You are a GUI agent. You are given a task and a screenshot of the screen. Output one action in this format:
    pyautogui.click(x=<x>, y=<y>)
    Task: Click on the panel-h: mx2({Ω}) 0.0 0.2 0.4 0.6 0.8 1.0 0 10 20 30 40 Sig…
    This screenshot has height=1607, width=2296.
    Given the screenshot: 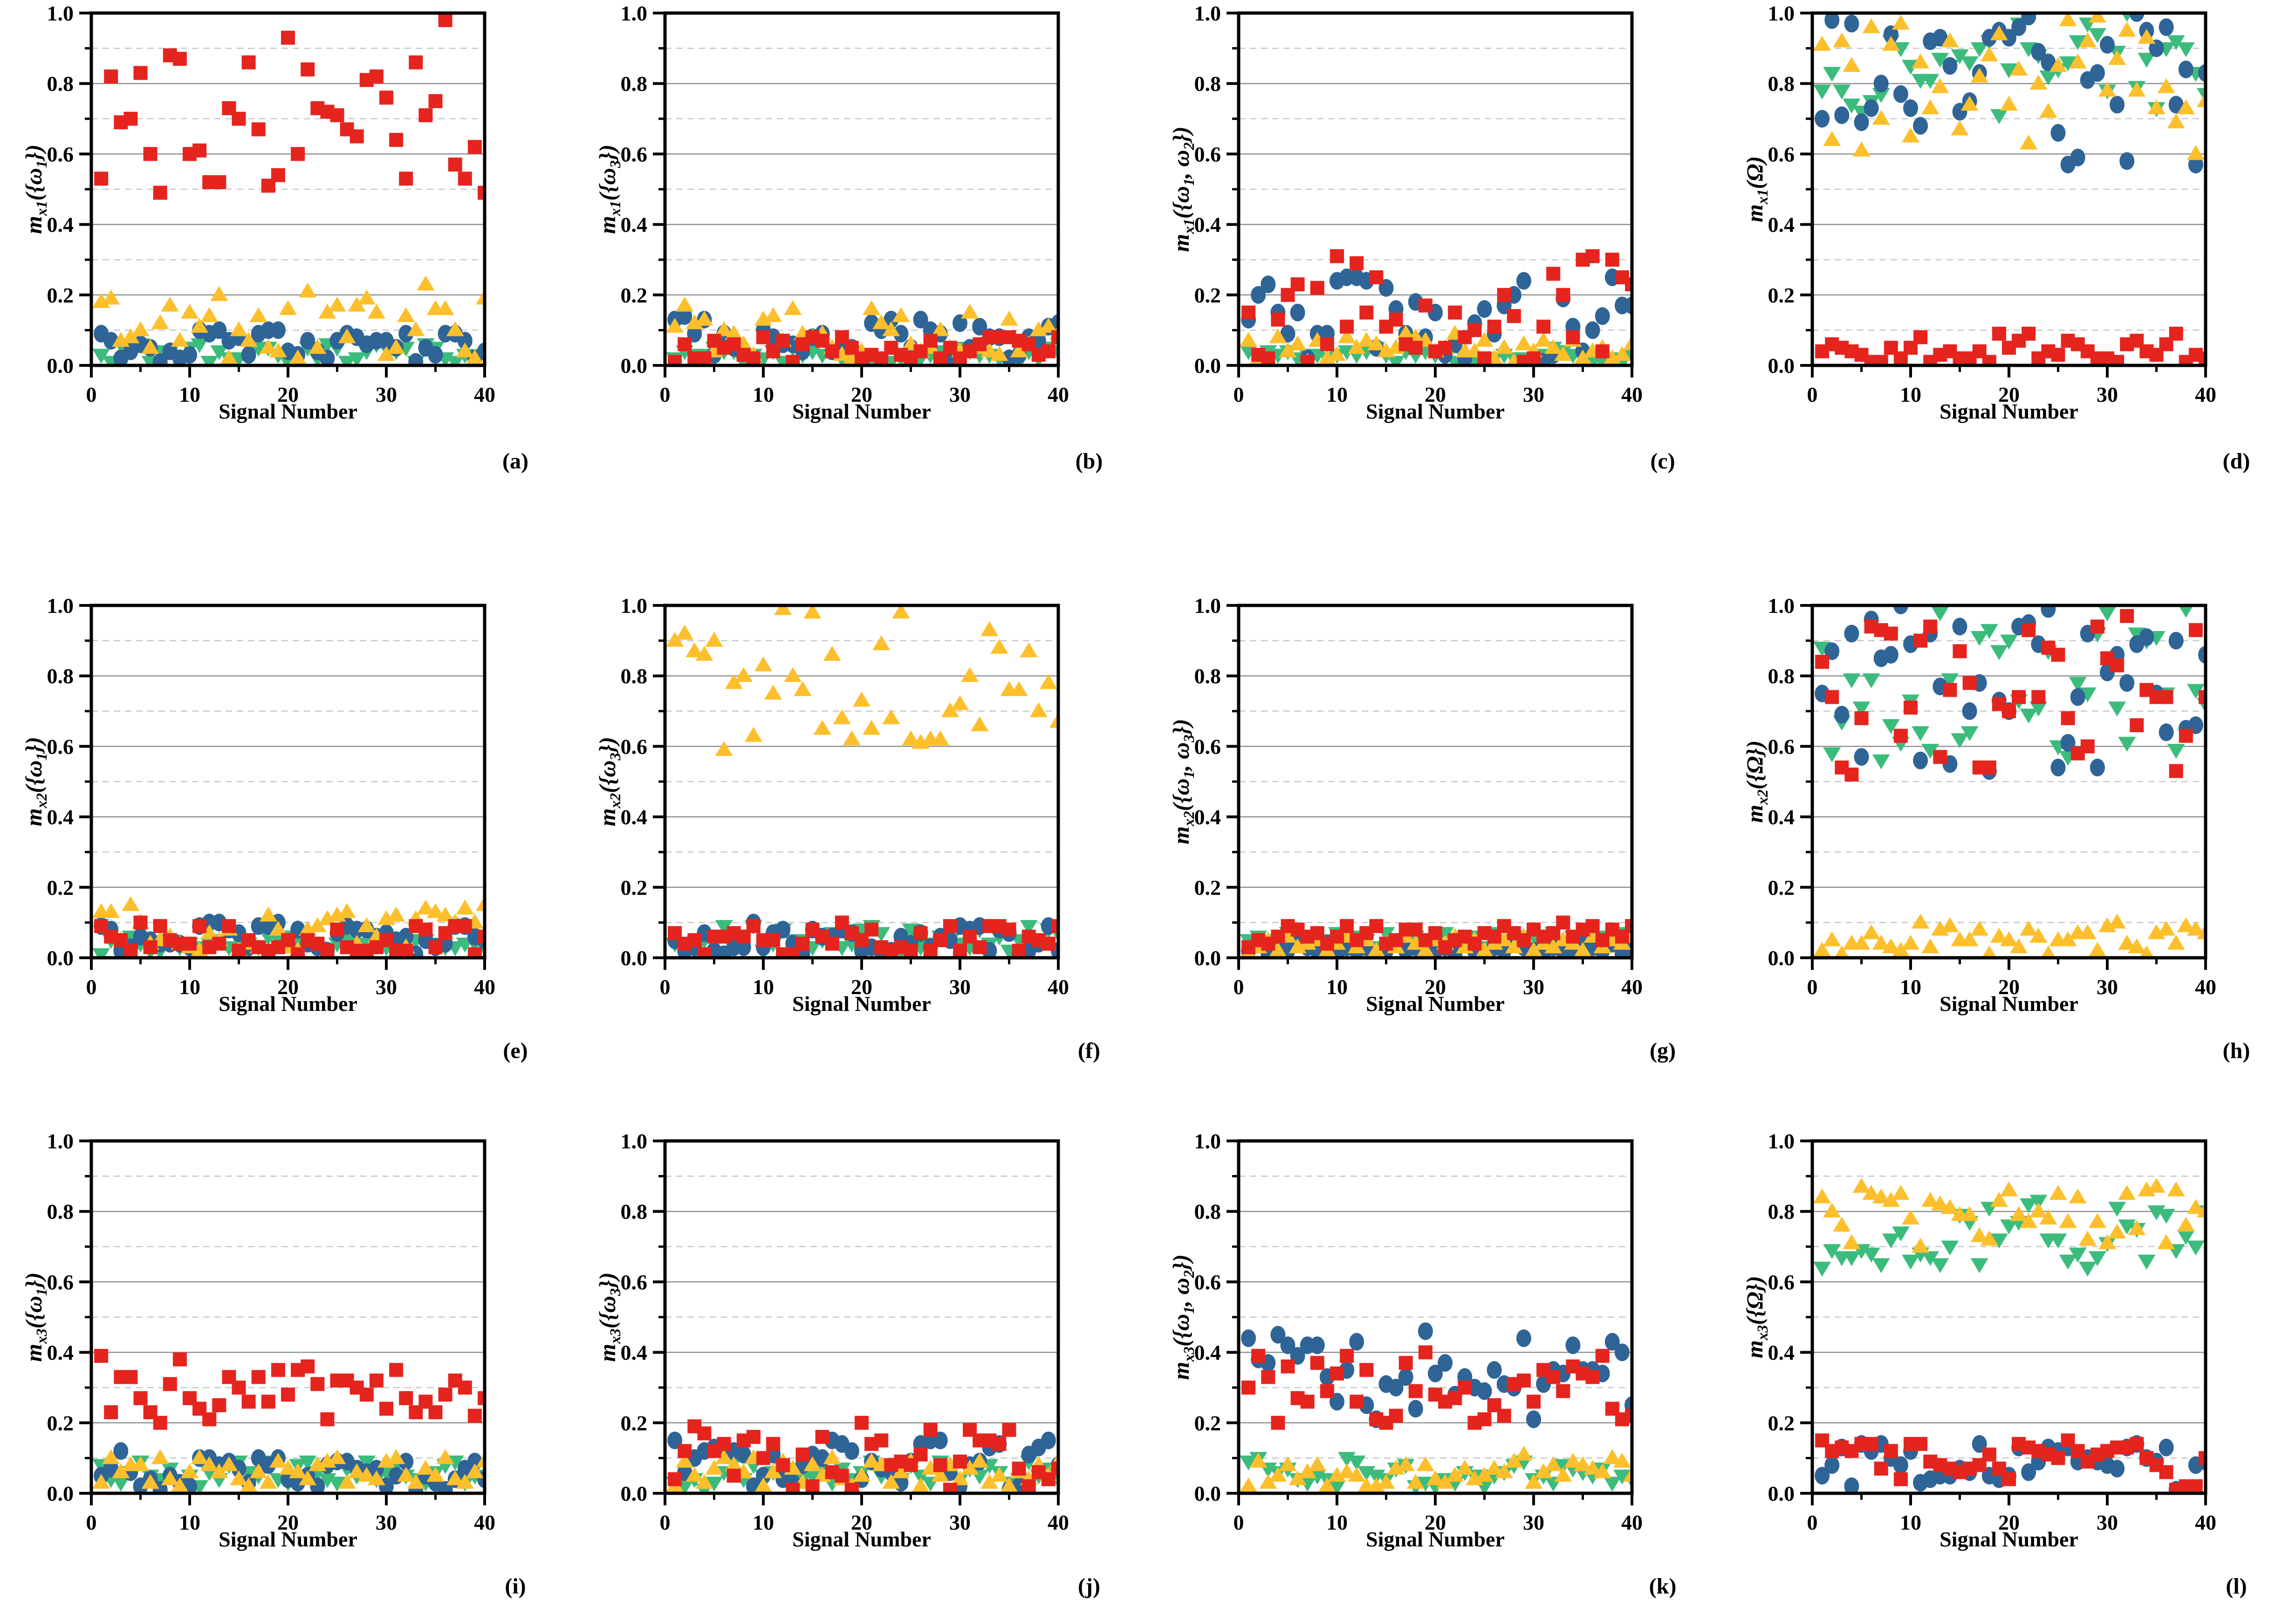 What is the action you would take?
    pyautogui.click(x=2008, y=803)
    